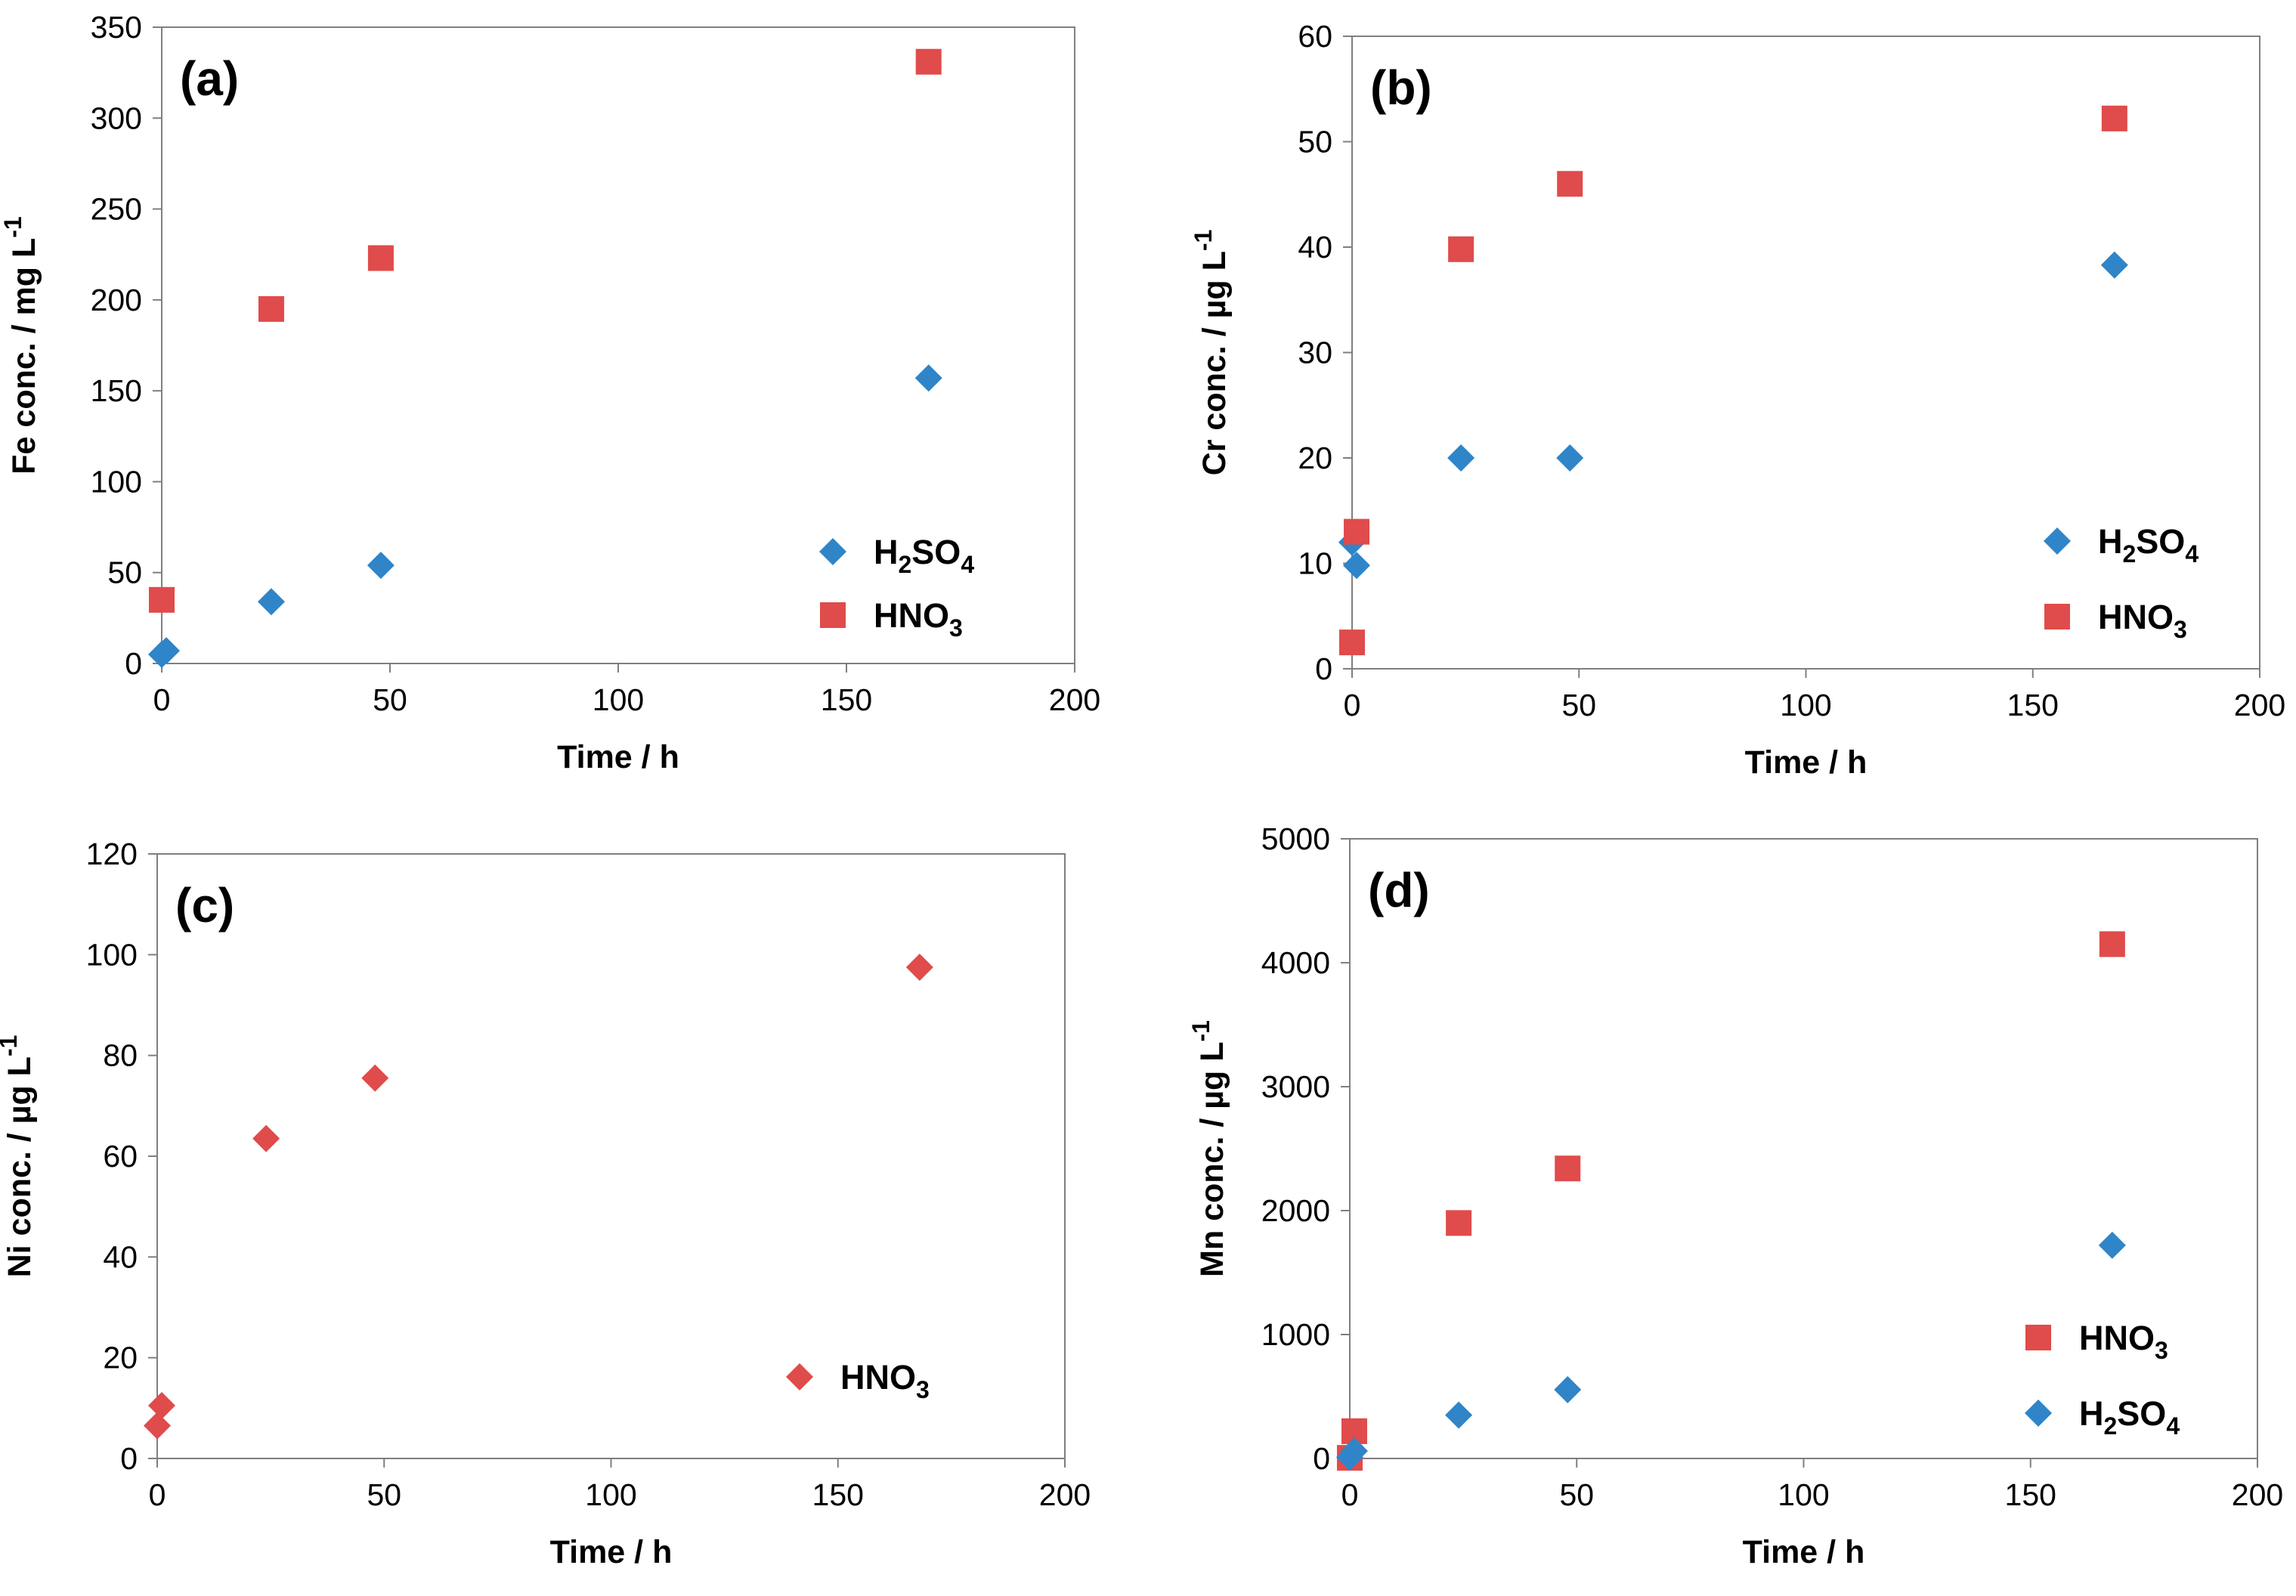  Describe the element at coordinates (116, 27) in the screenshot. I see `y-tick-label: 350` at that location.